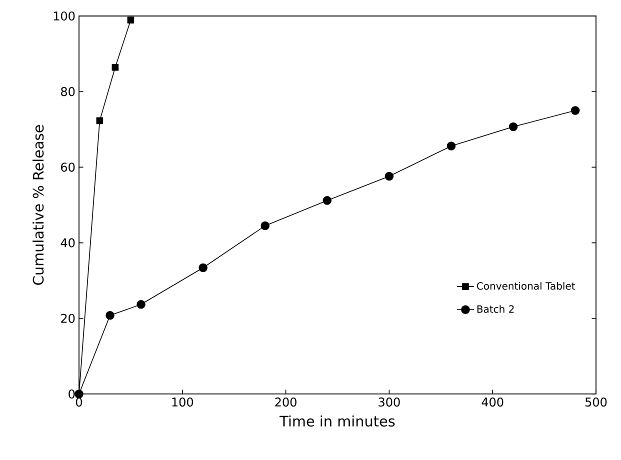 This screenshot has height=460, width=621. I want to click on y-tick-label: 60, so click(68, 167).